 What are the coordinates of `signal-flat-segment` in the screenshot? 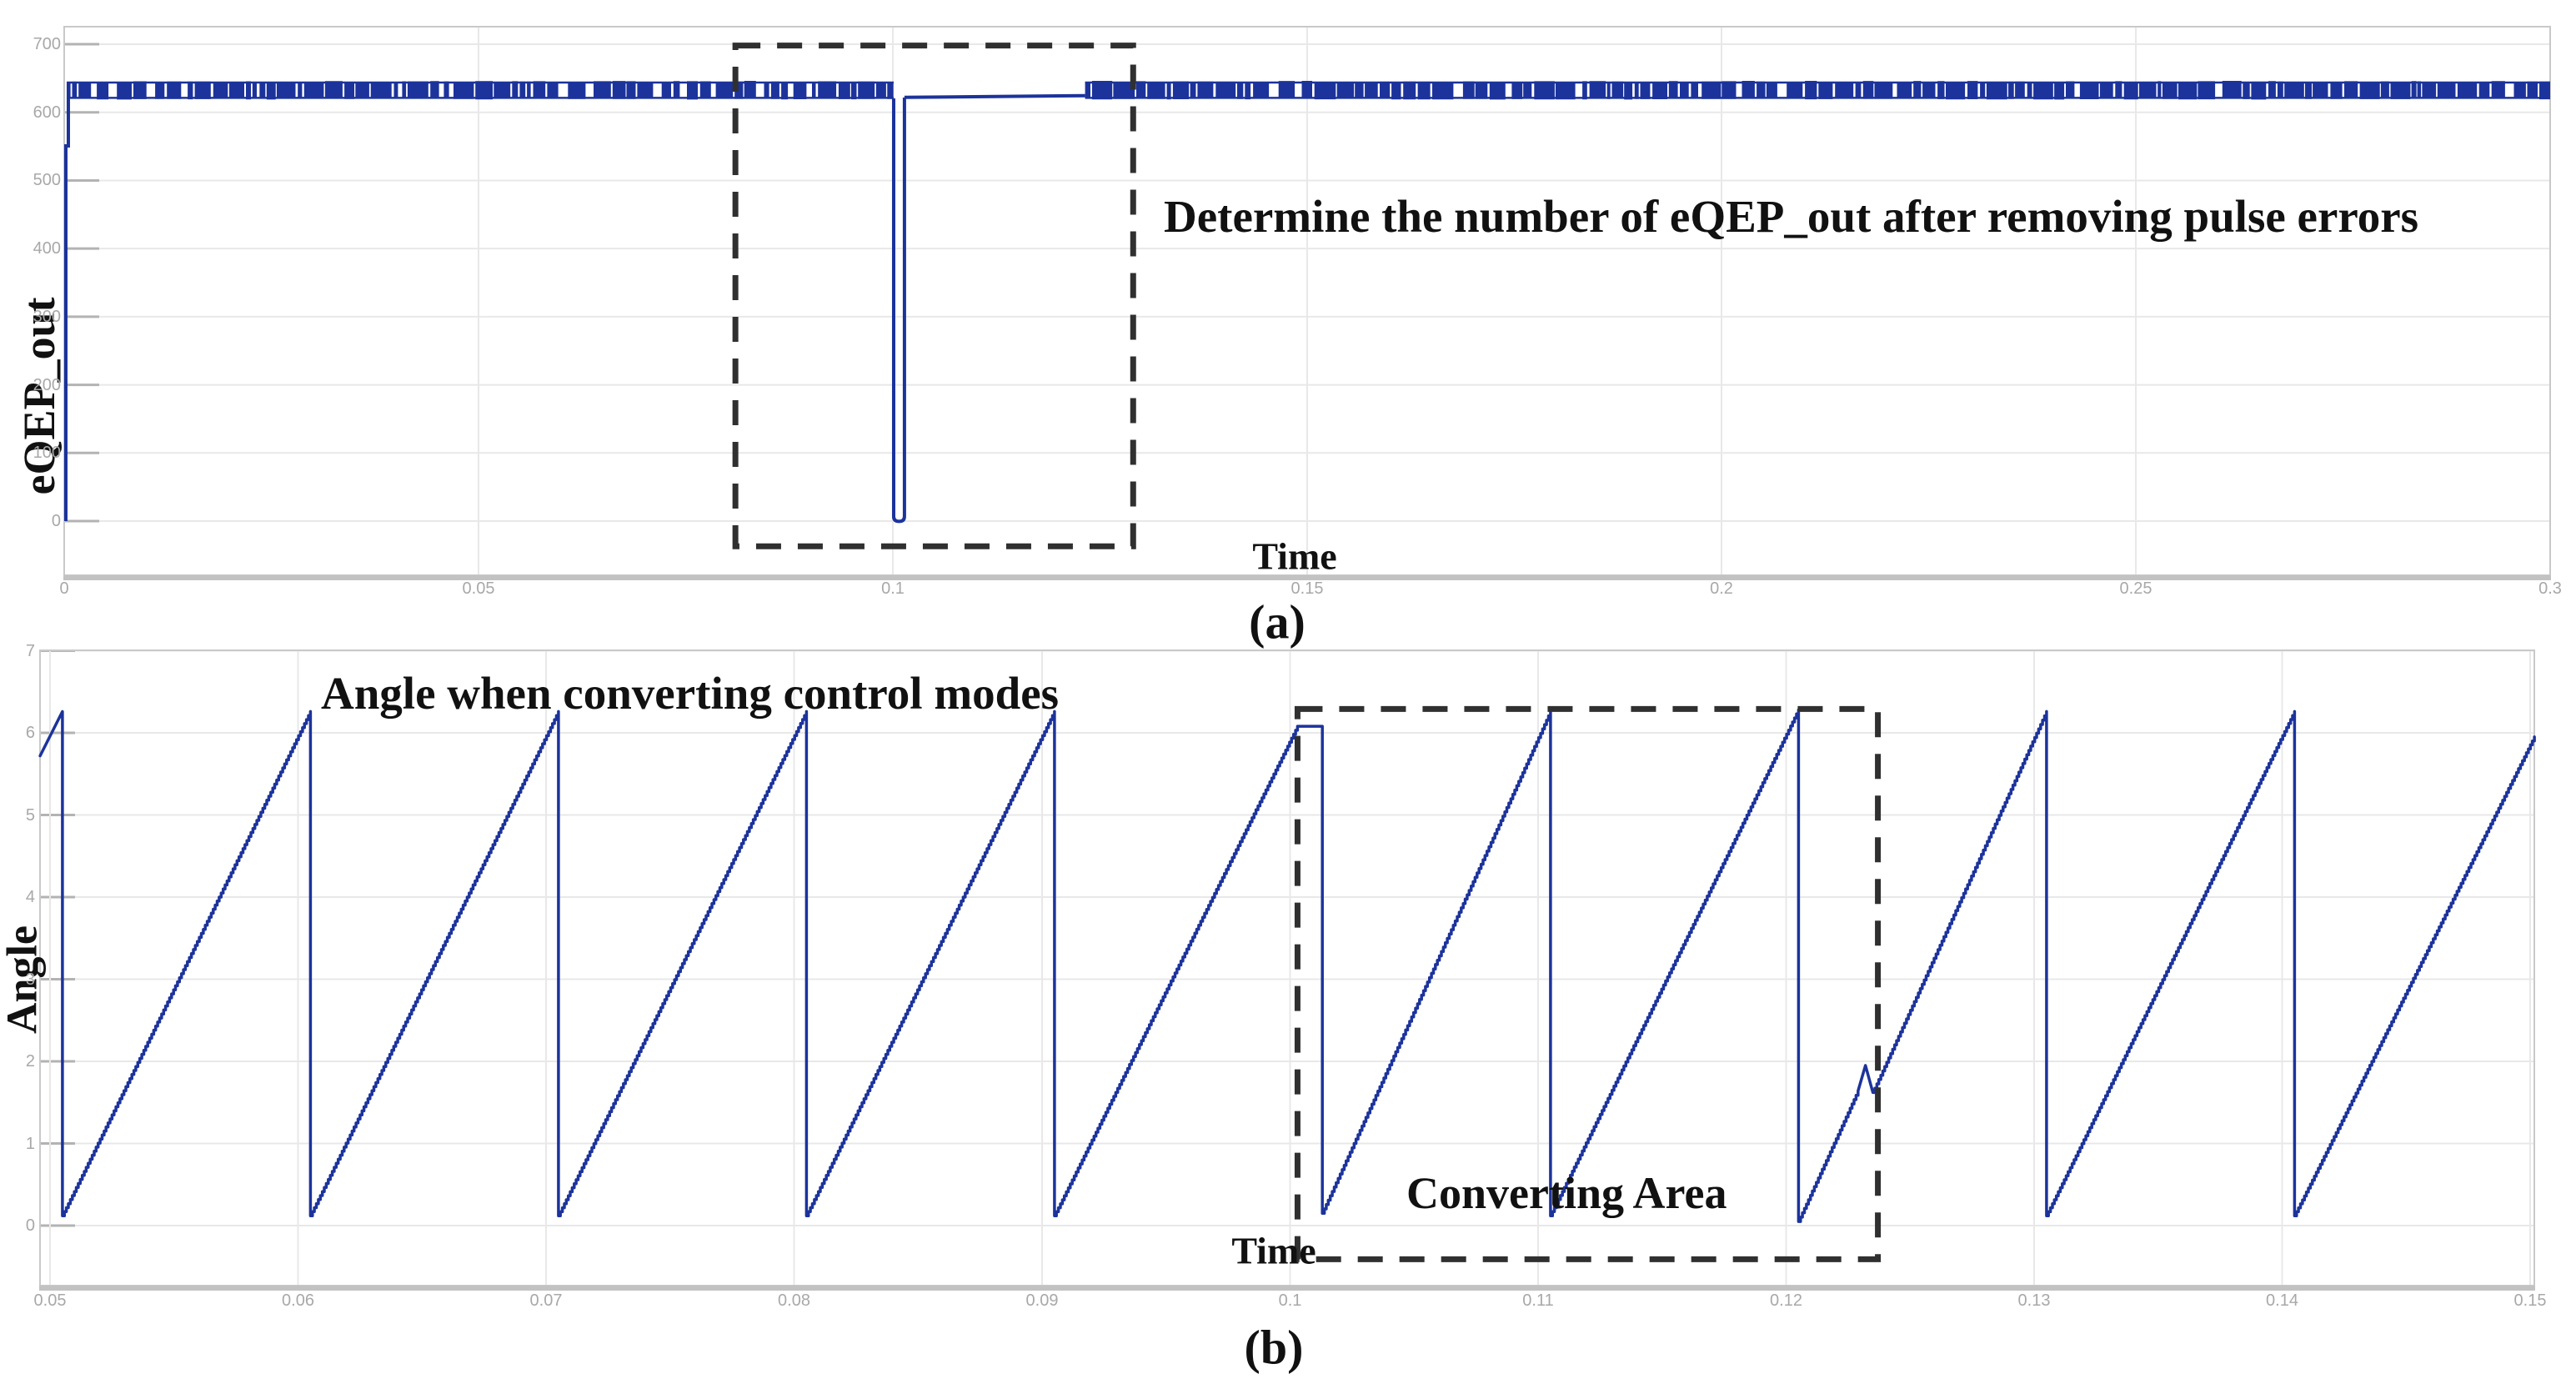 It's located at (994, 96).